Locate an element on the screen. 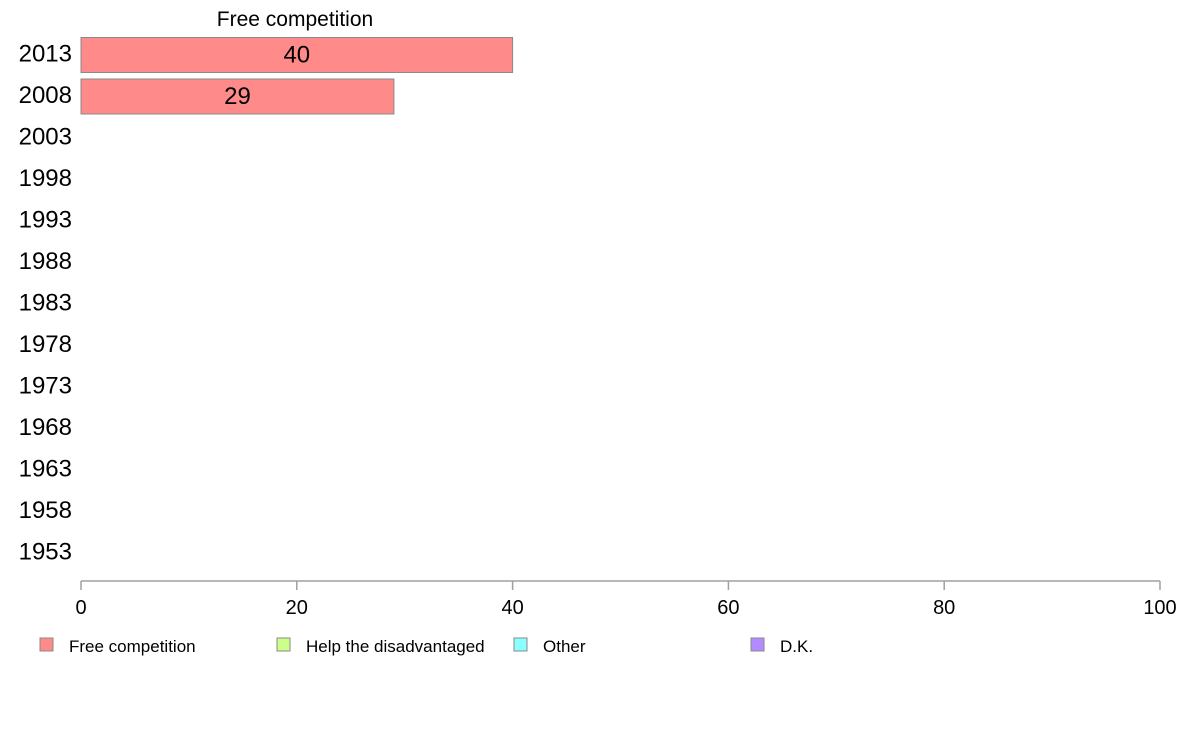 The height and width of the screenshot is (736, 1188). category-label: 1968 is located at coordinates (45, 427).